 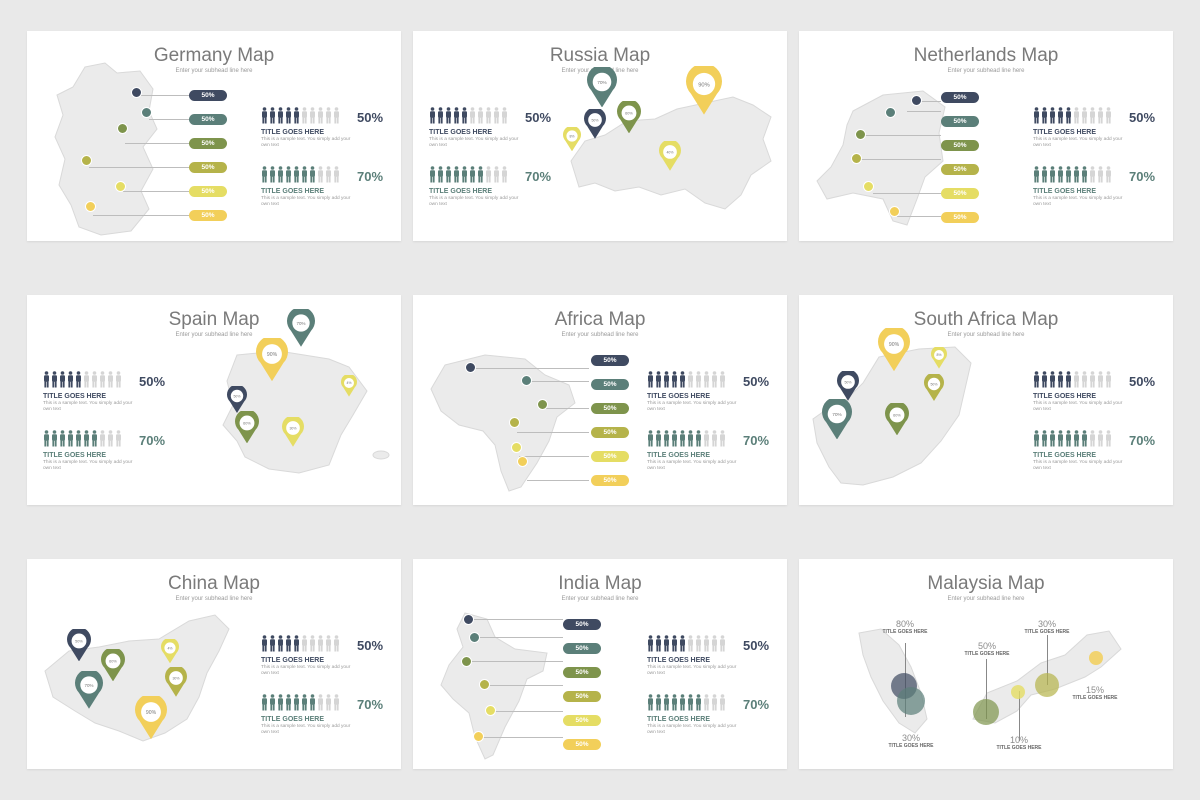 I want to click on data-label: 30% TITLE GOES HERE, so click(x=911, y=741).